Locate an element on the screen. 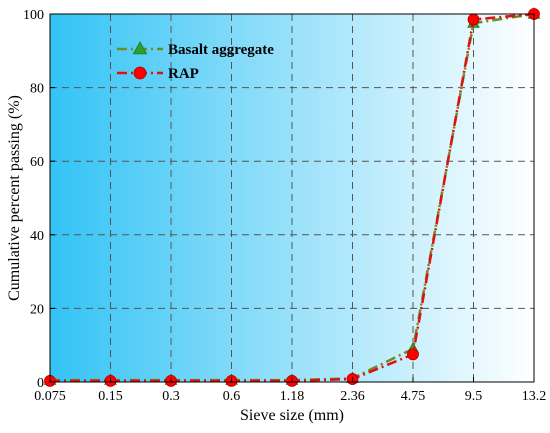  x-tick-label: 13.2 is located at coordinates (534, 396).